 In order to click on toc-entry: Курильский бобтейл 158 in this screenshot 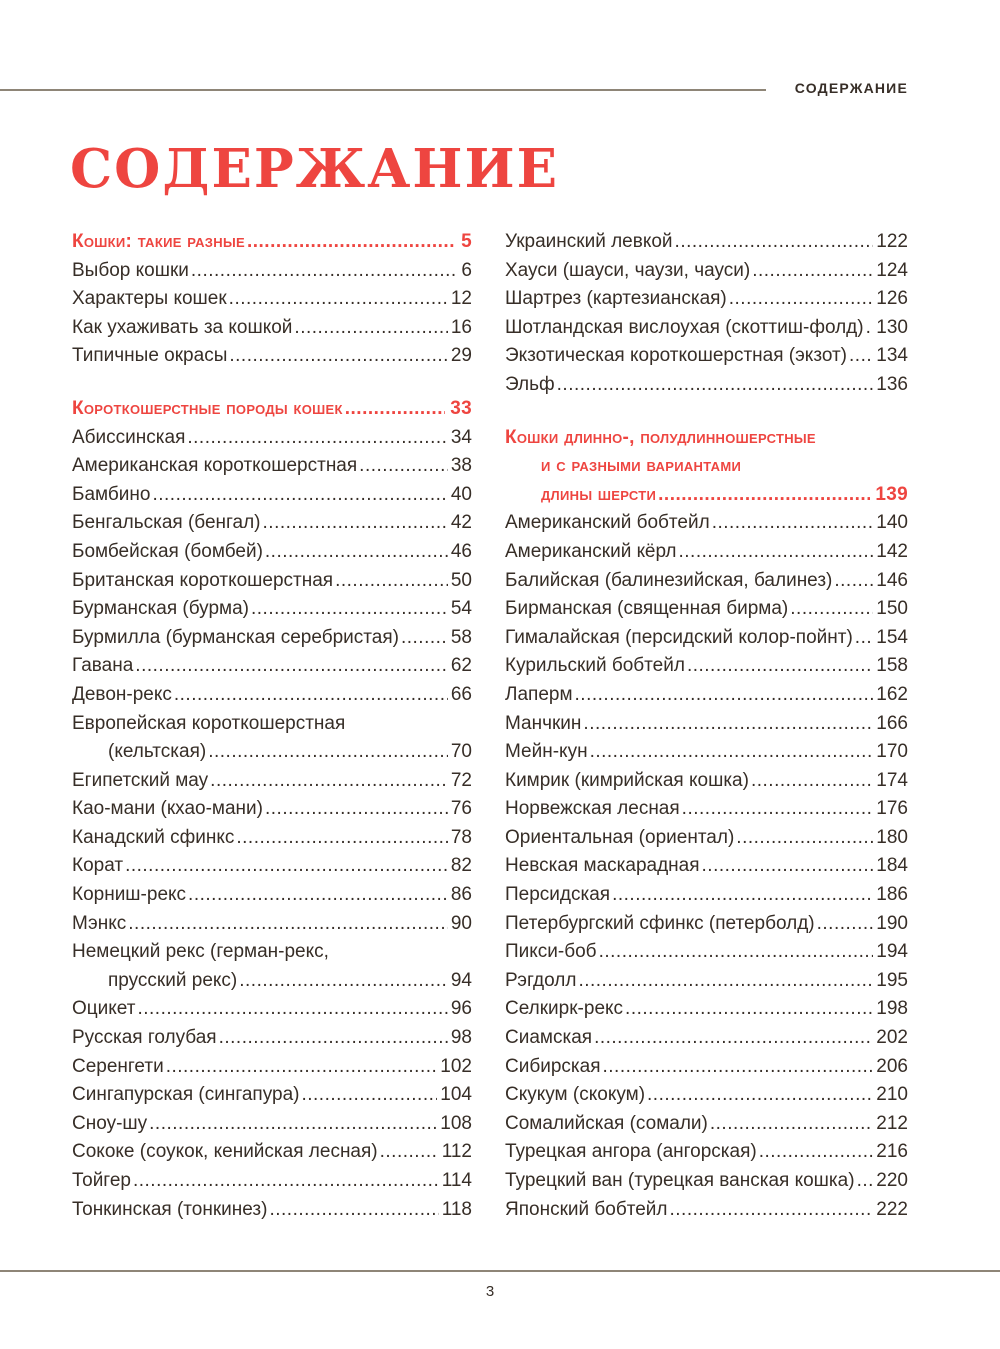, I will do `click(706, 666)`.